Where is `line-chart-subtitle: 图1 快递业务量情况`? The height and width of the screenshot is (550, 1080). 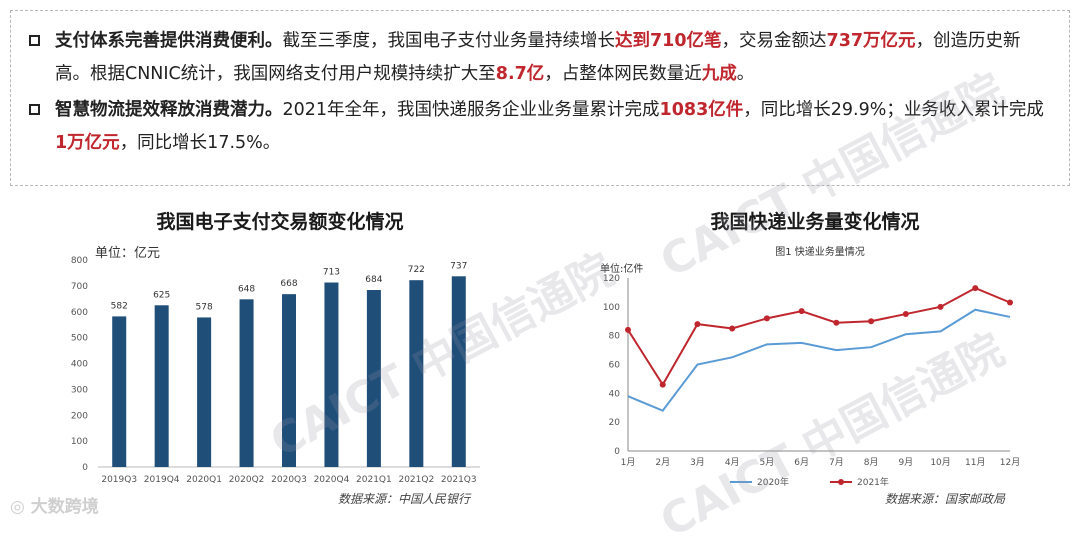 line-chart-subtitle: 图1 快递业务量情况 is located at coordinates (820, 251).